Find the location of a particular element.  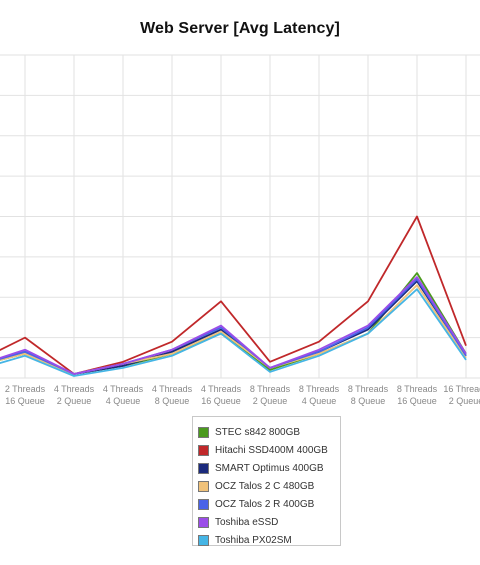

legend-label: SMART Optimus 400GB is located at coordinates (269, 468).